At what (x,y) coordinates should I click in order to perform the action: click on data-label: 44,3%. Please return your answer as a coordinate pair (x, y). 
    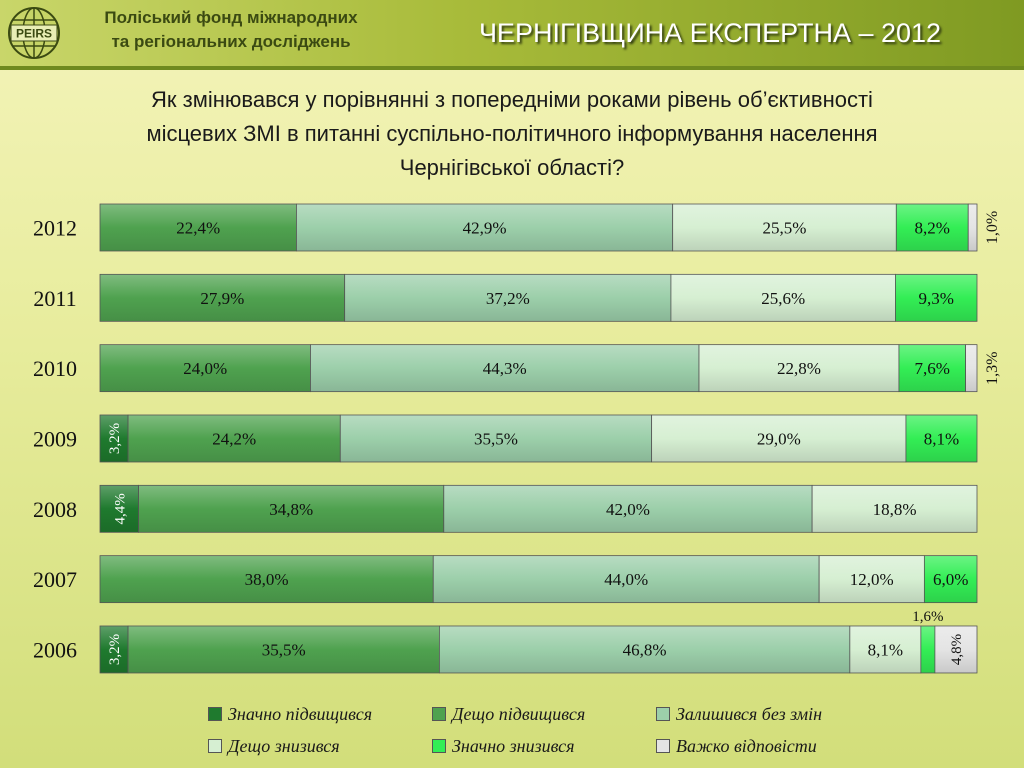
    Looking at the image, I should click on (505, 368).